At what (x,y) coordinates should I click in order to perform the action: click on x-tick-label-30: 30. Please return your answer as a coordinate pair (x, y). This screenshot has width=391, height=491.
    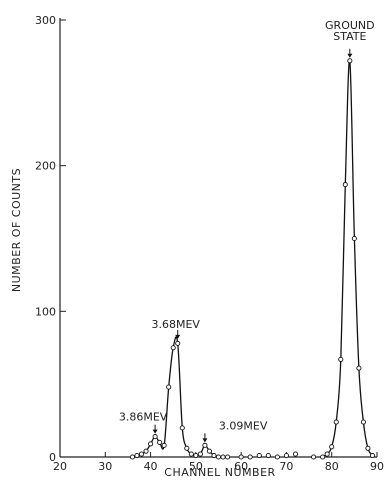
    Looking at the image, I should click on (105, 466).